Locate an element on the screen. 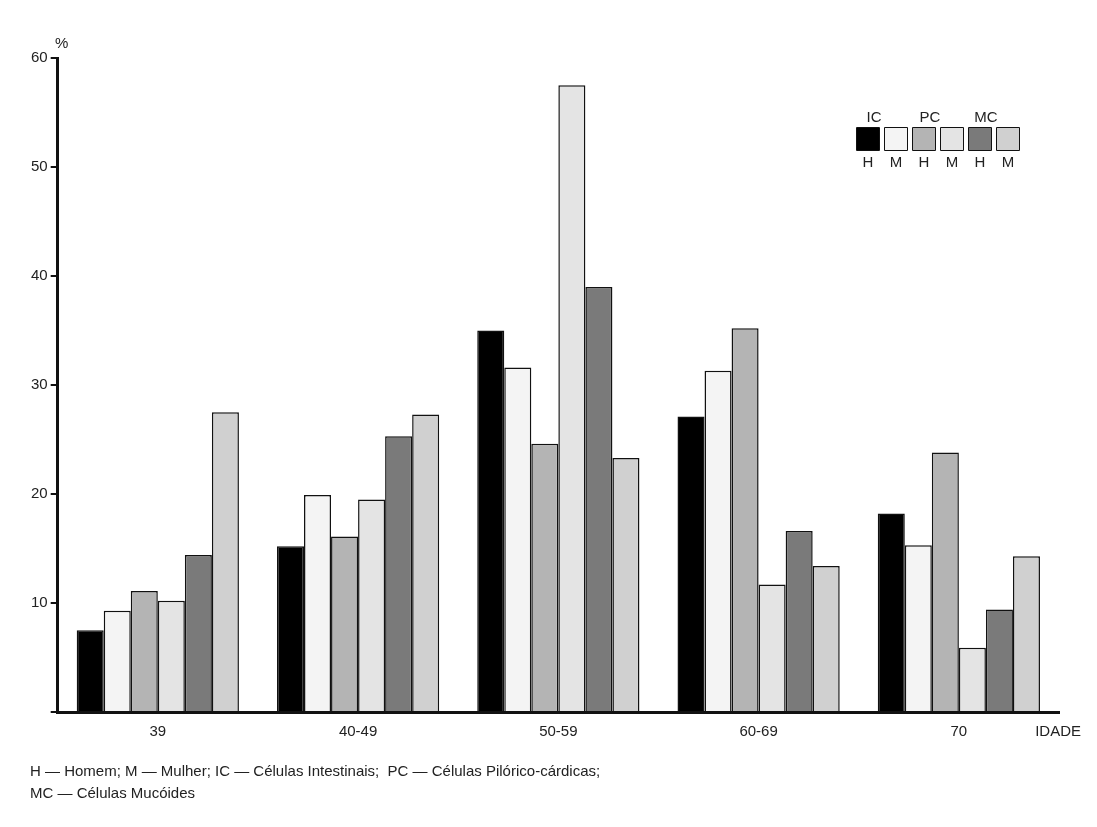 Image resolution: width=1097 pixels, height=827 pixels. x-tick-label: 50-59 is located at coordinates (558, 731).